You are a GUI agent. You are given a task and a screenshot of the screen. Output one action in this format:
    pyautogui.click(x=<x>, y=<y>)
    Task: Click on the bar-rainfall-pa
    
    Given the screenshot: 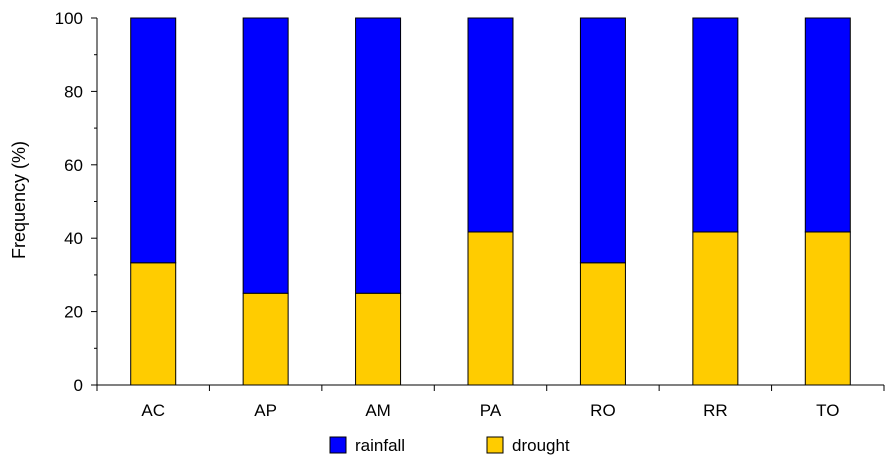 What is the action you would take?
    pyautogui.click(x=490, y=125)
    